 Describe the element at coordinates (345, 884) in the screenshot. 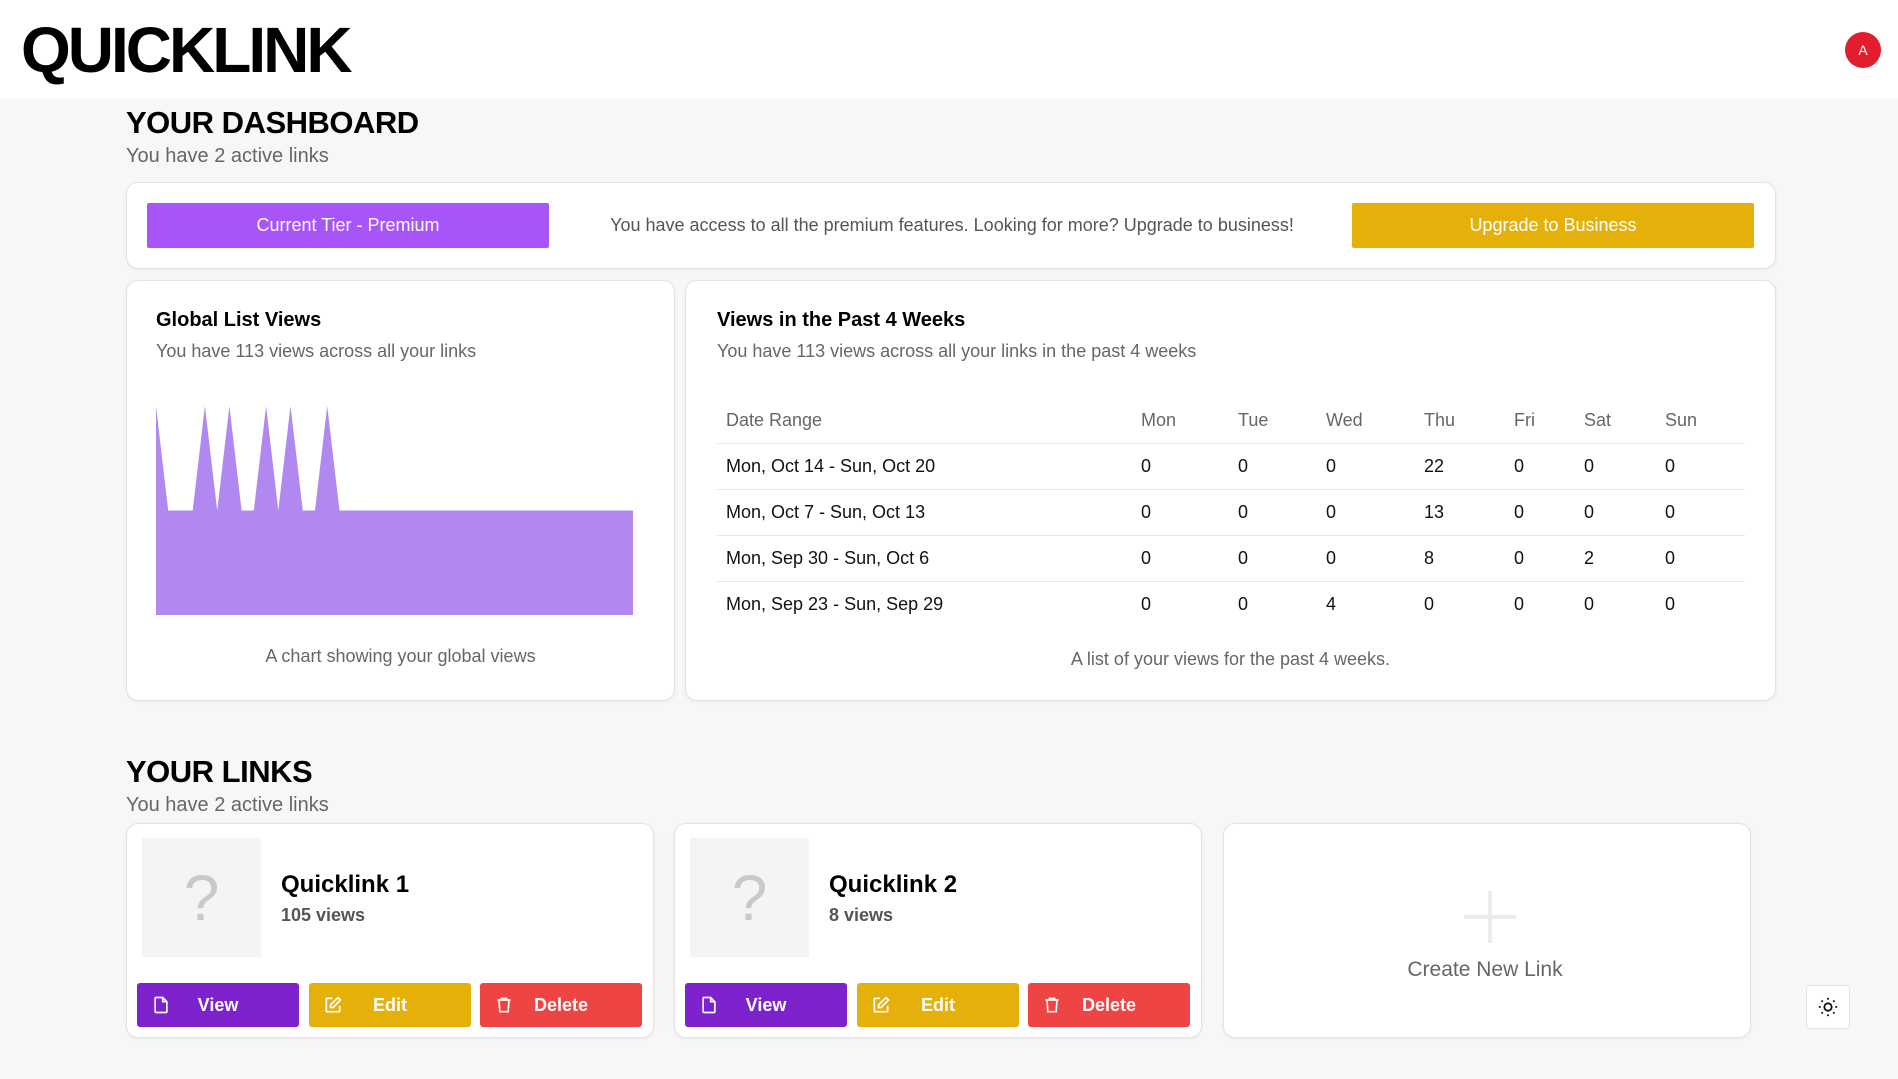

I see `link-name: Quicklink 1` at that location.